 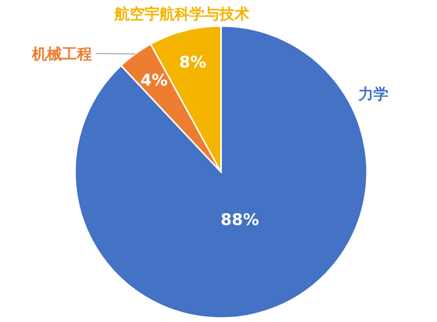 I want to click on data-label: 4%, so click(x=154, y=80).